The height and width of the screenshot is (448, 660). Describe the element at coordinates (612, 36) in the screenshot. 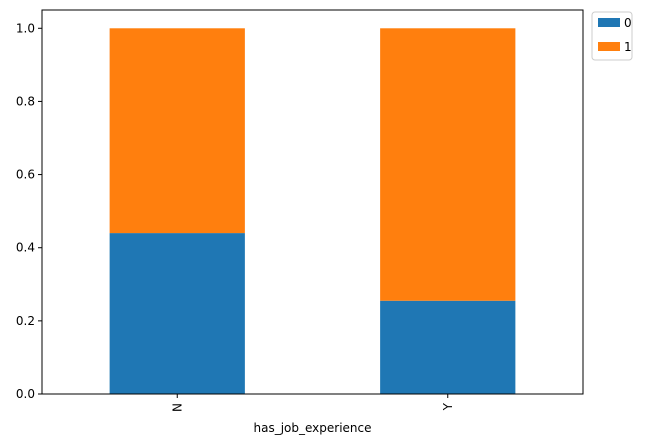

I see `legend: 0 1` at that location.